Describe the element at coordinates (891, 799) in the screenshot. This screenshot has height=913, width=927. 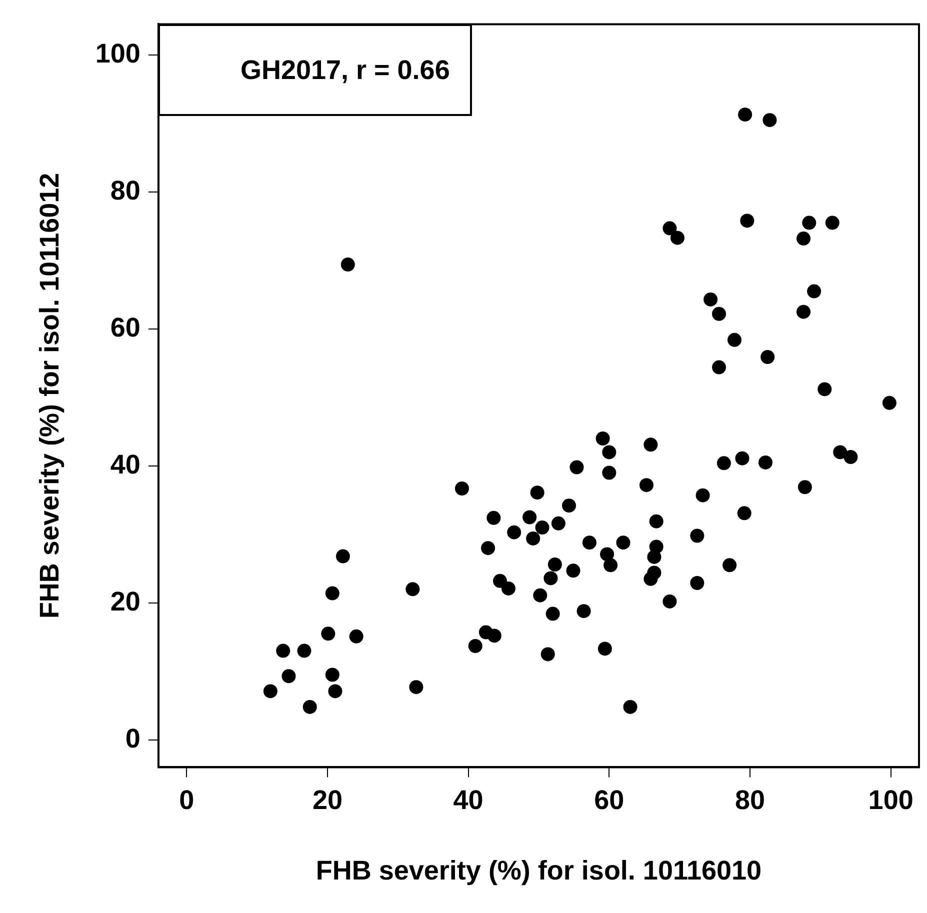
I see `x-tick-label: 100` at that location.